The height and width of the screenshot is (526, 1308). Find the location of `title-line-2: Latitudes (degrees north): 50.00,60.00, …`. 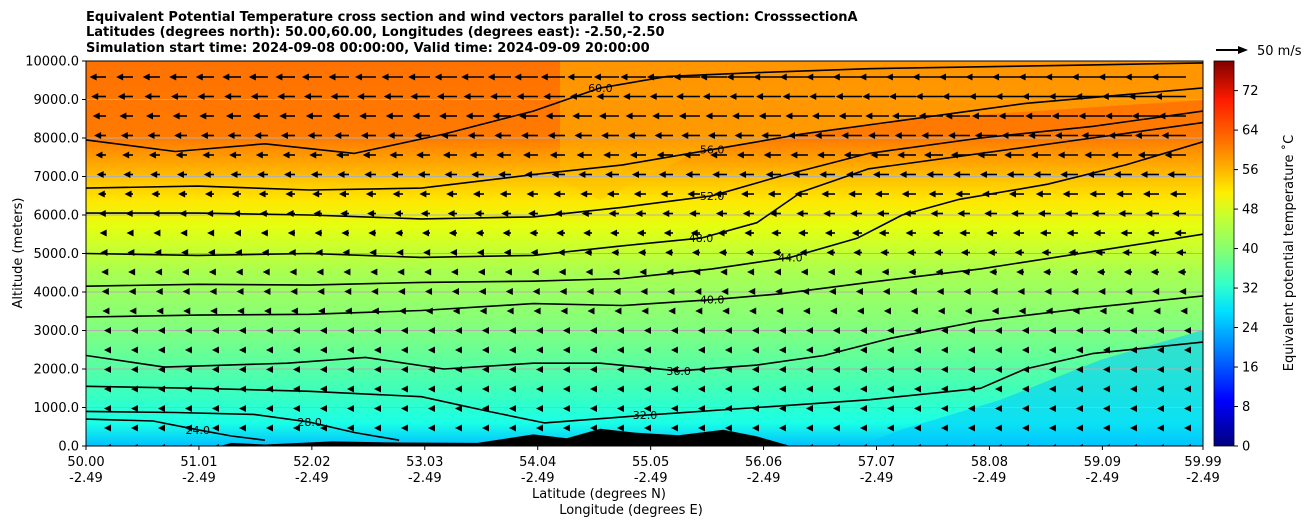

title-line-2: Latitudes (degrees north): 50.00,60.00, … is located at coordinates (375, 32).